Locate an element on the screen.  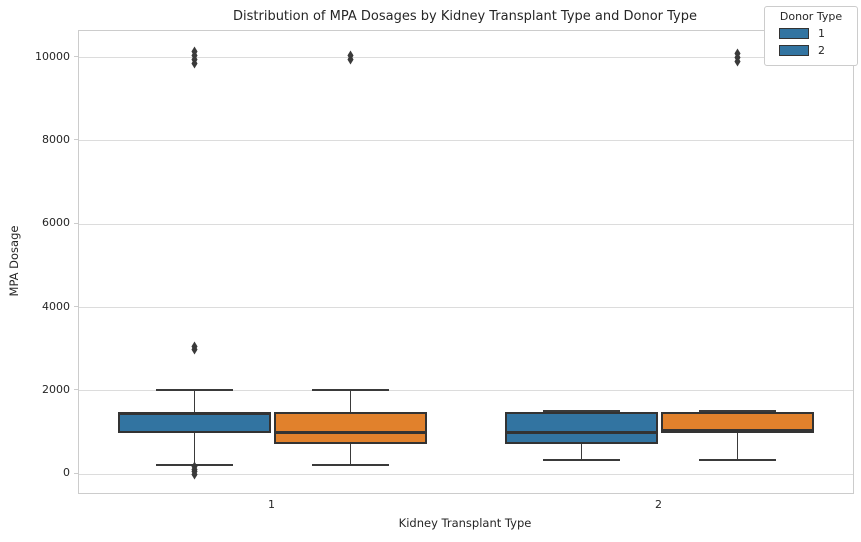
x-axis-label: Kidney Transplant Type is located at coordinates (465, 523).